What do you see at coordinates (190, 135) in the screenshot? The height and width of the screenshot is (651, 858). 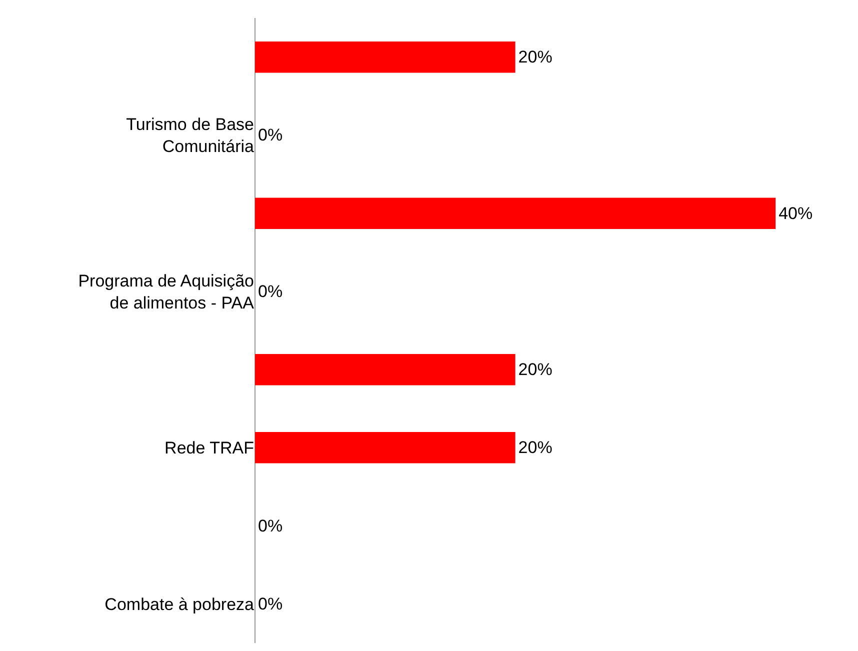 I see `y-tick-label: Turismo de Base Comunitária` at bounding box center [190, 135].